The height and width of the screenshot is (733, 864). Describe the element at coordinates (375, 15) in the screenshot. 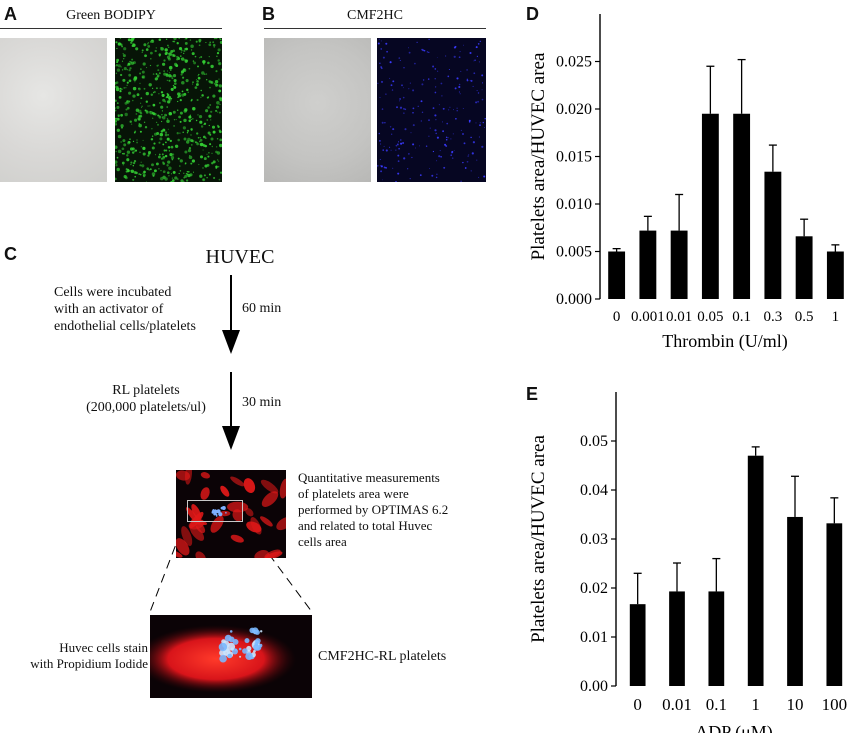

I see `panel-b-title: CMF2HC` at that location.